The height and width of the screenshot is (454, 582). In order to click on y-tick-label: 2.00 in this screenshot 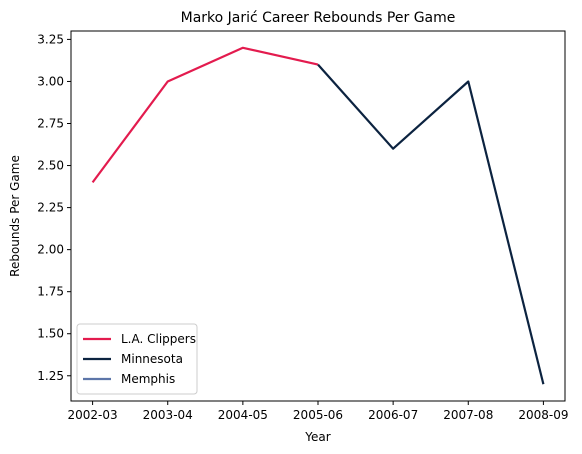, I will do `click(50, 250)`.